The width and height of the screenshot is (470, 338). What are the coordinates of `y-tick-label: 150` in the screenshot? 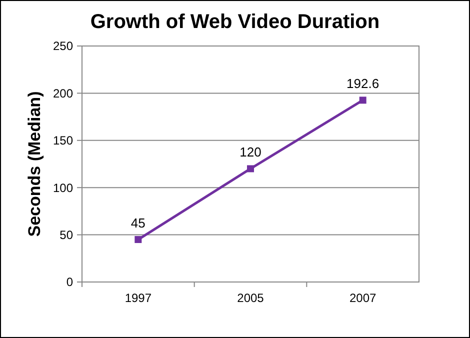 It's located at (63, 141).